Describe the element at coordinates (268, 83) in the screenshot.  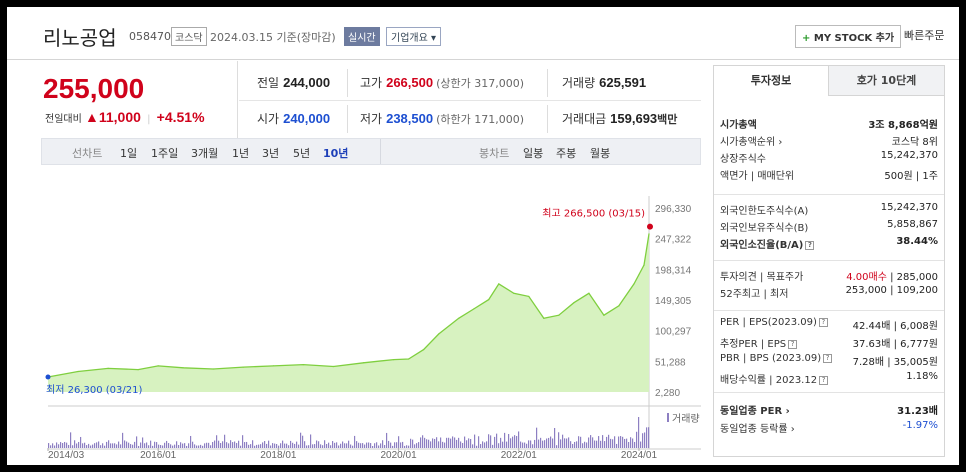
I see `stat-label: 전일` at that location.